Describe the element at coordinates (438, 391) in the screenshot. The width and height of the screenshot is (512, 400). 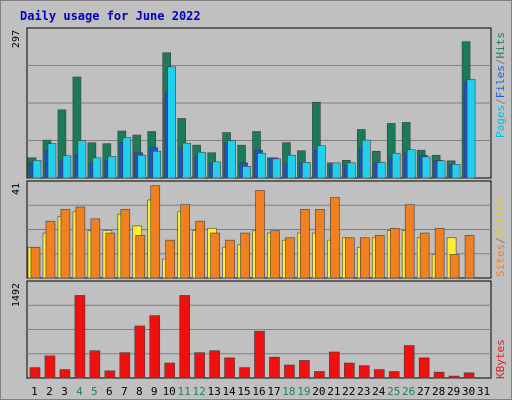
I see `xtick-label-28: 28` at that location.